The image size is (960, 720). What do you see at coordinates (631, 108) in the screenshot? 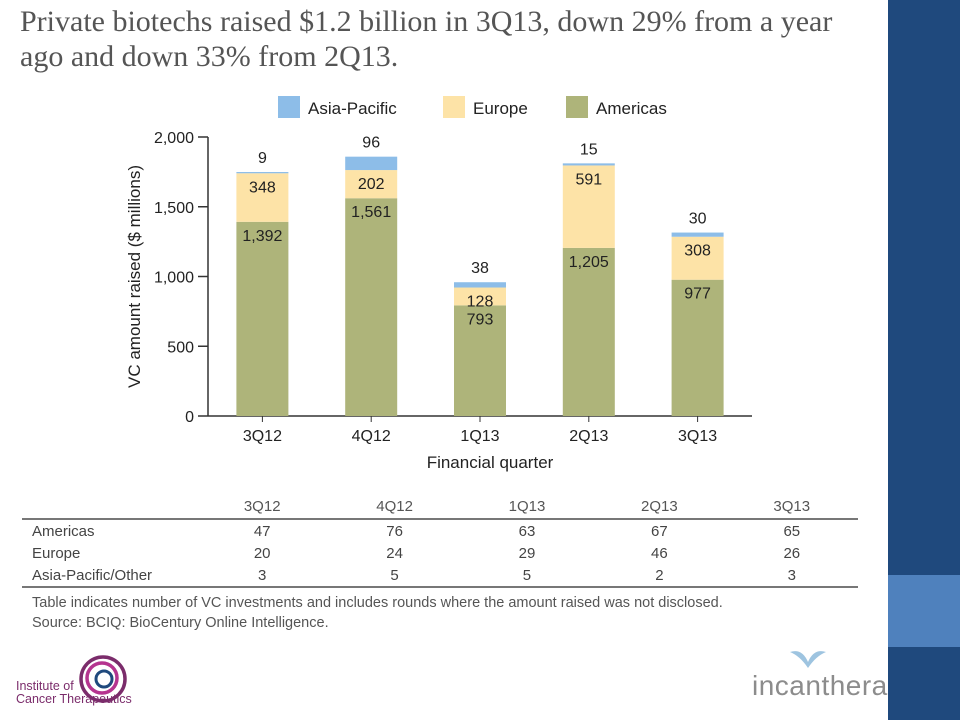
I see `legend-label: Americas` at bounding box center [631, 108].